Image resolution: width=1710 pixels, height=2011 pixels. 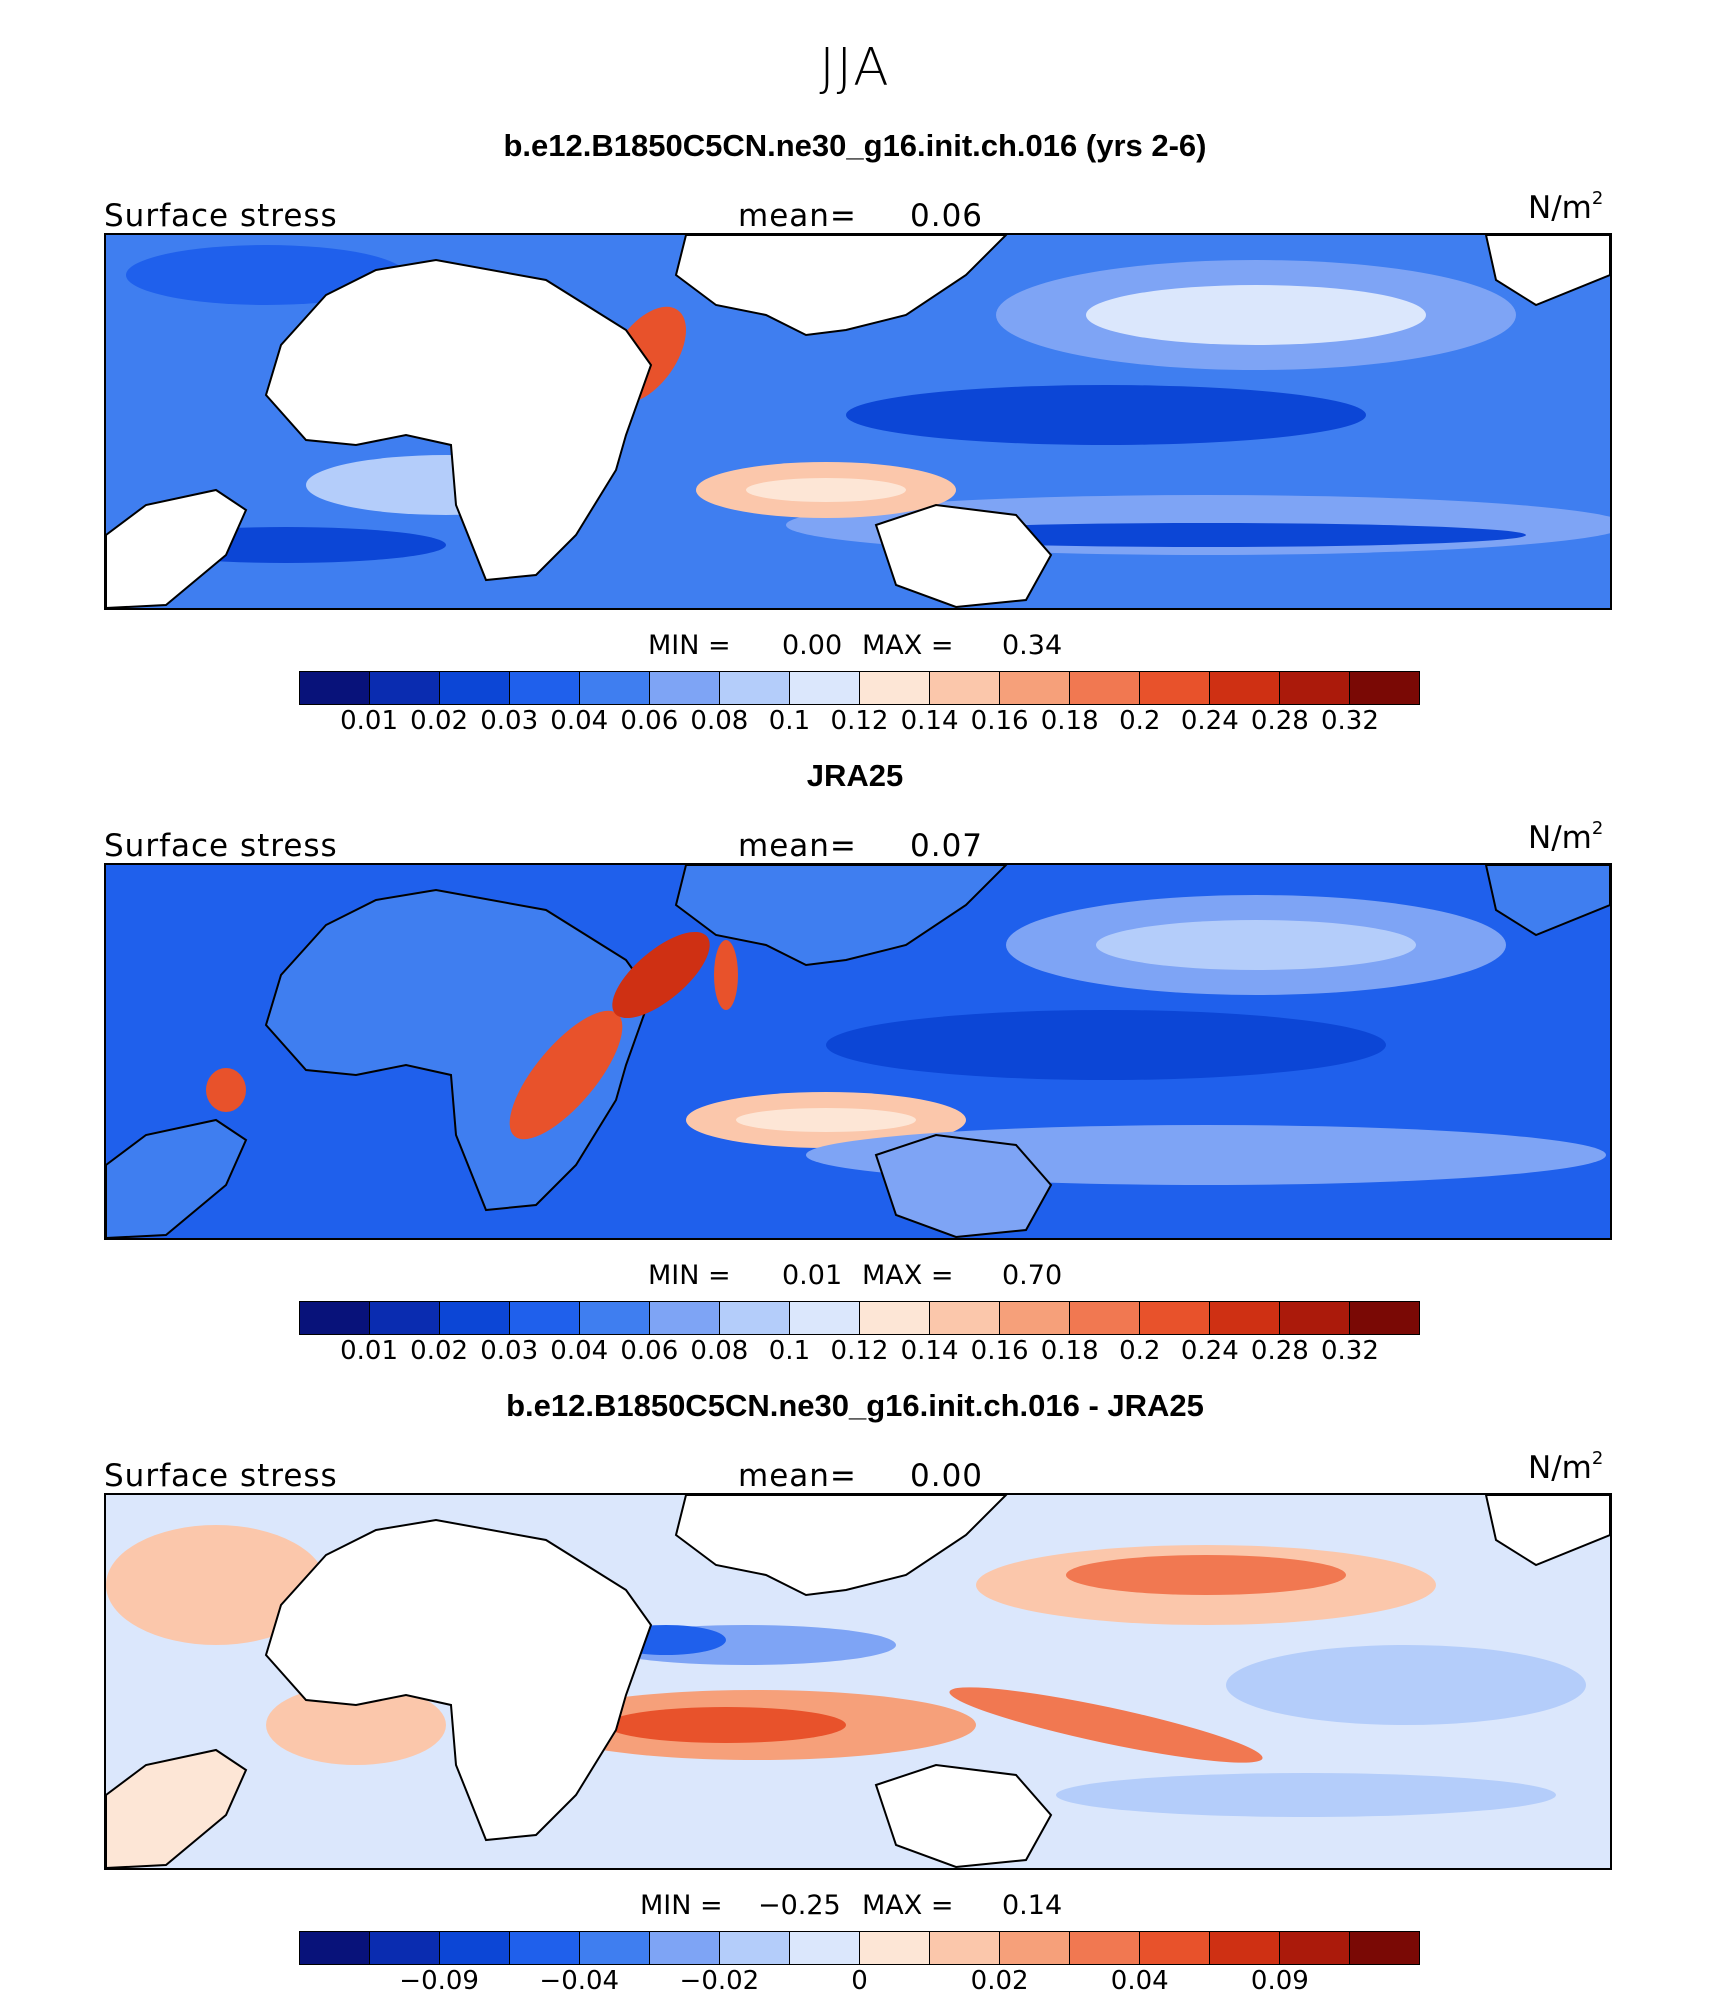 What do you see at coordinates (1279, 1981) in the screenshot?
I see `colorbar-tick-label: 0.09` at bounding box center [1279, 1981].